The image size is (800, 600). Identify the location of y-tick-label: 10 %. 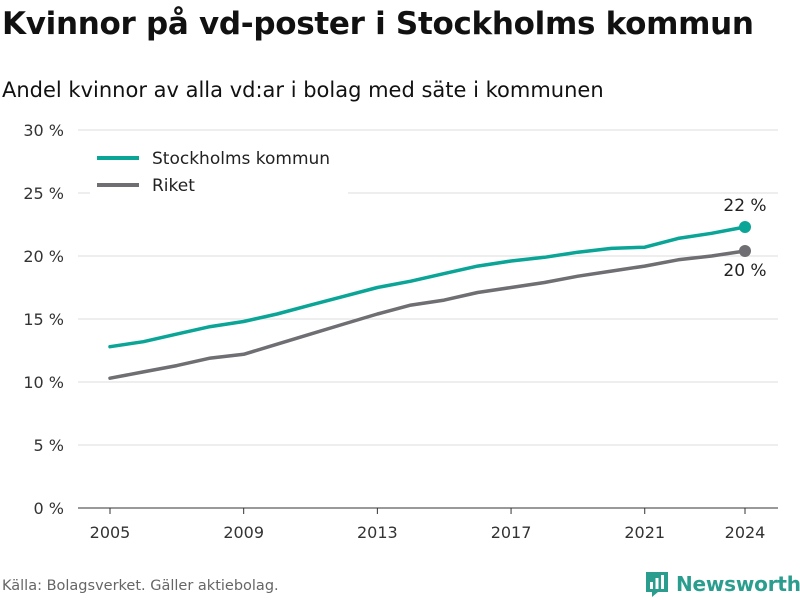
(43, 382).